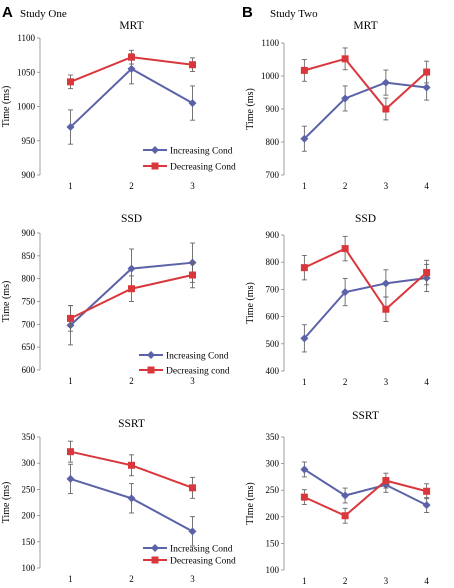 Image resolution: width=454 pixels, height=588 pixels. What do you see at coordinates (273, 371) in the screenshot?
I see `y-tick-label: 400` at bounding box center [273, 371].